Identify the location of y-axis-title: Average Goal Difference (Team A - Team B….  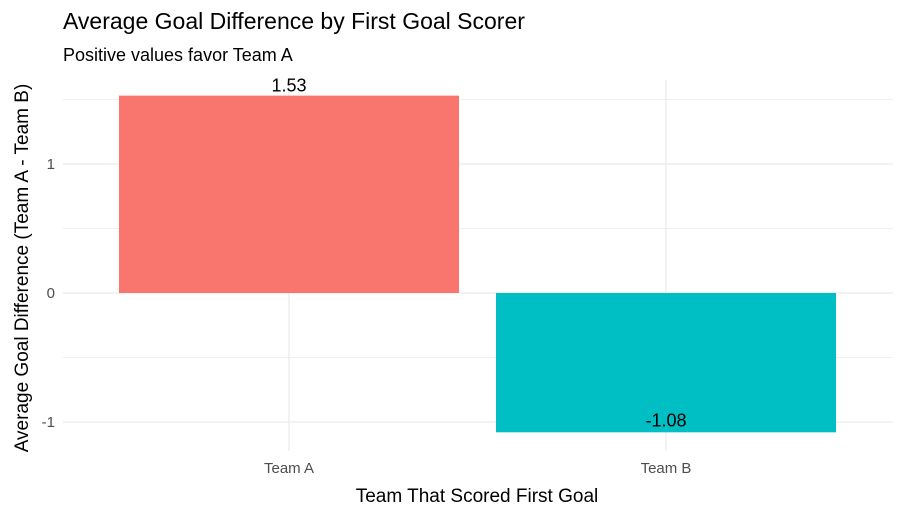
(22, 268).